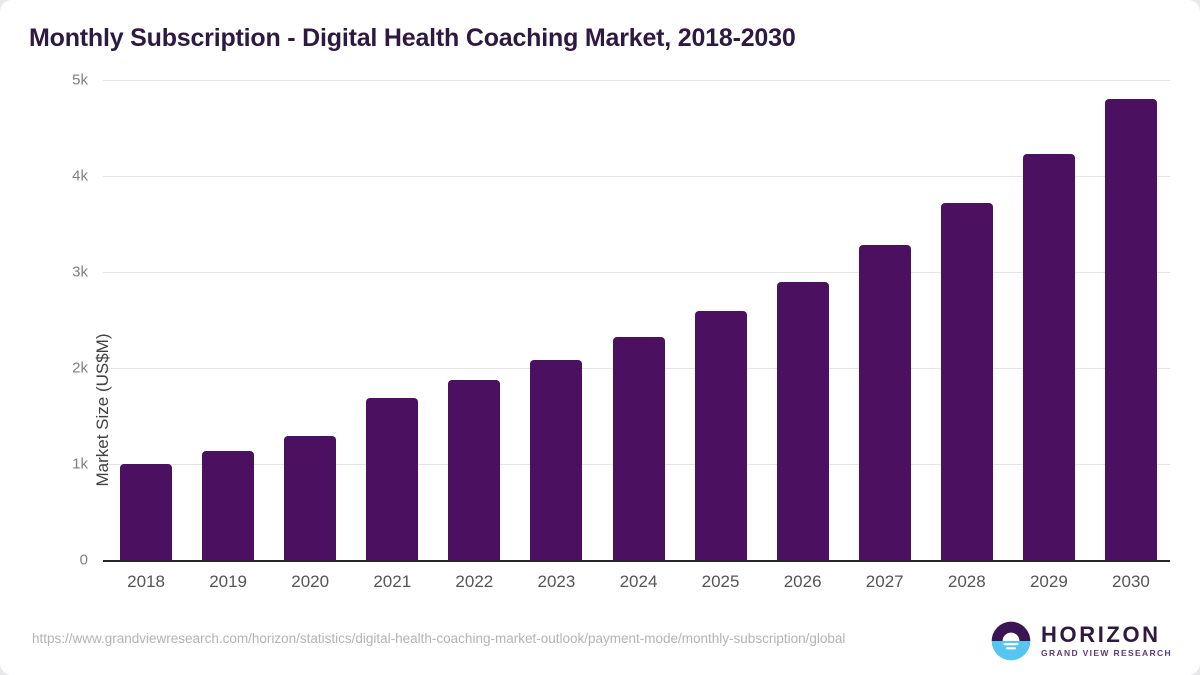 This screenshot has width=1200, height=675. Describe the element at coordinates (474, 581) in the screenshot. I see `x-tick-label-2022: 2022` at that location.